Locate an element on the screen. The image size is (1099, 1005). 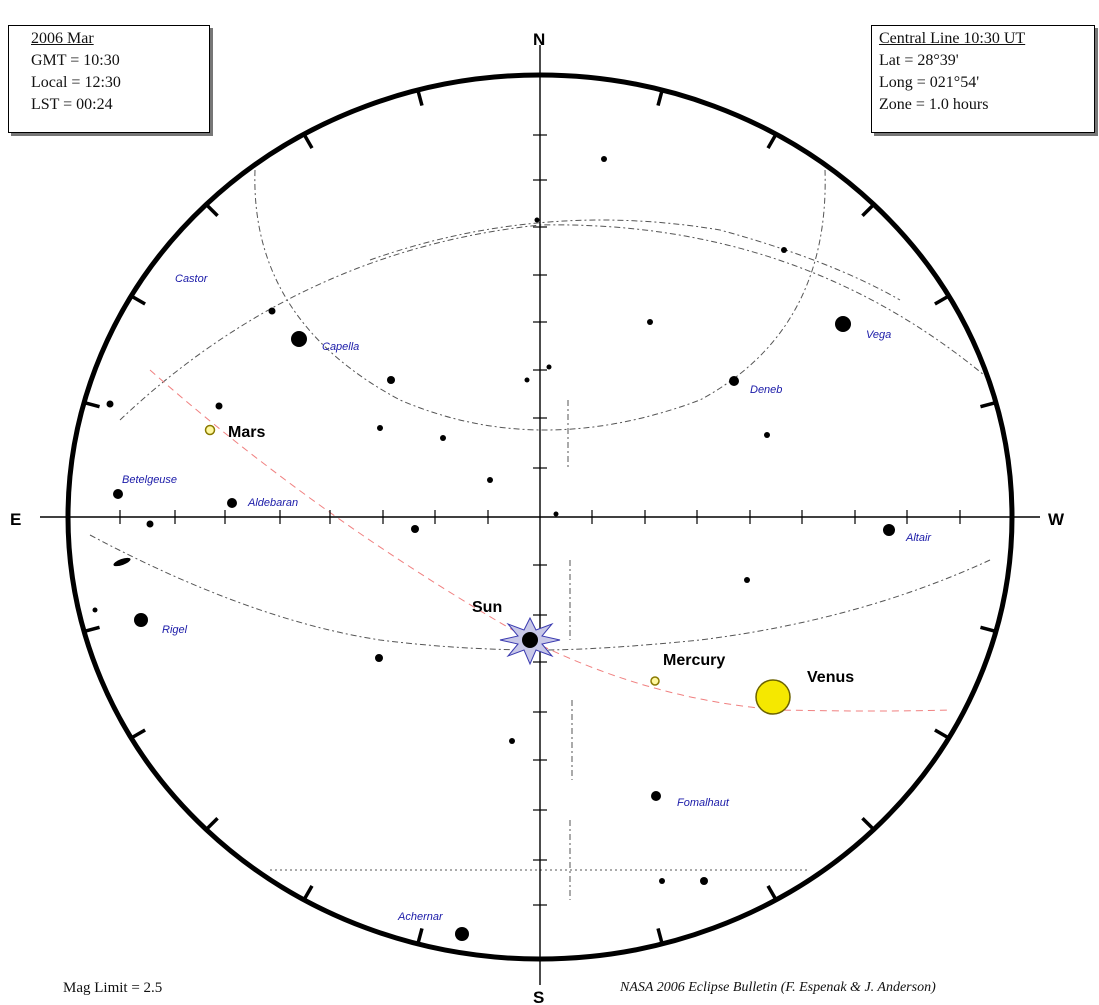
north-label: N is located at coordinates (539, 39).